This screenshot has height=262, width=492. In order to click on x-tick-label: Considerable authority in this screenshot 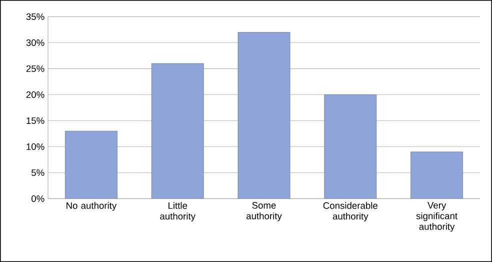, I will do `click(350, 212)`.